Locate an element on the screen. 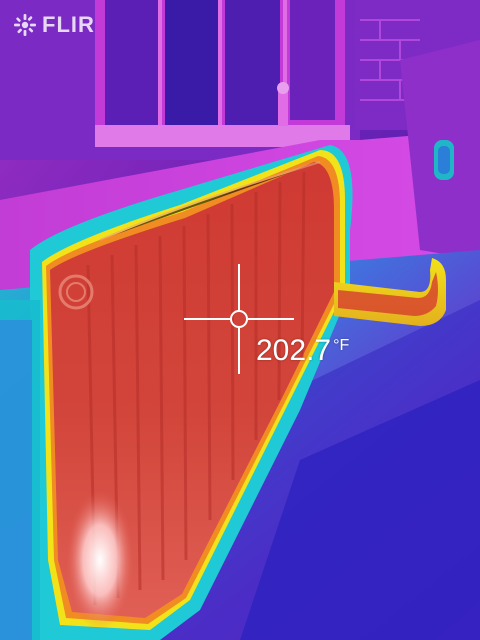 The image size is (480, 640). temperature-value: 202.7 is located at coordinates (294, 350).